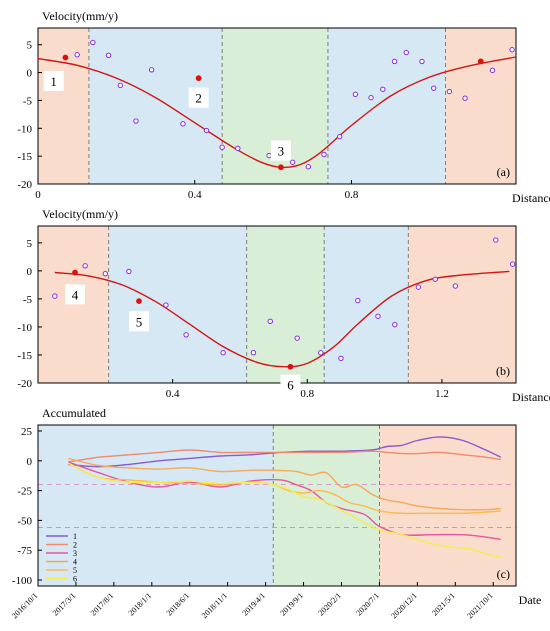 Image resolution: width=550 pixels, height=631 pixels. What do you see at coordinates (53, 81) in the screenshot?
I see `marker-label: 1` at bounding box center [53, 81].